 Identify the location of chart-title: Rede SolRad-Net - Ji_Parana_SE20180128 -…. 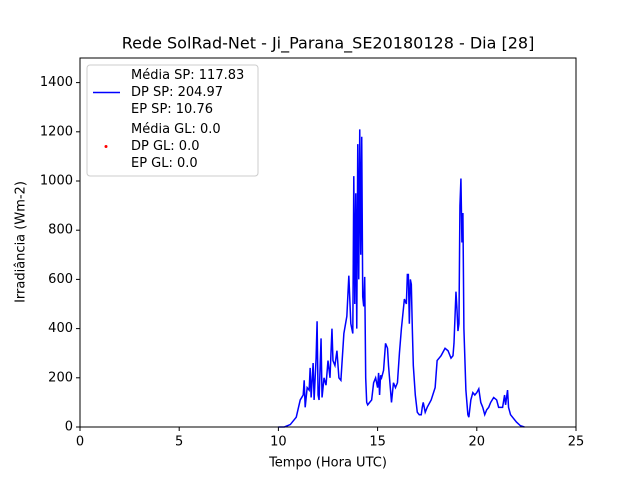
(328, 44).